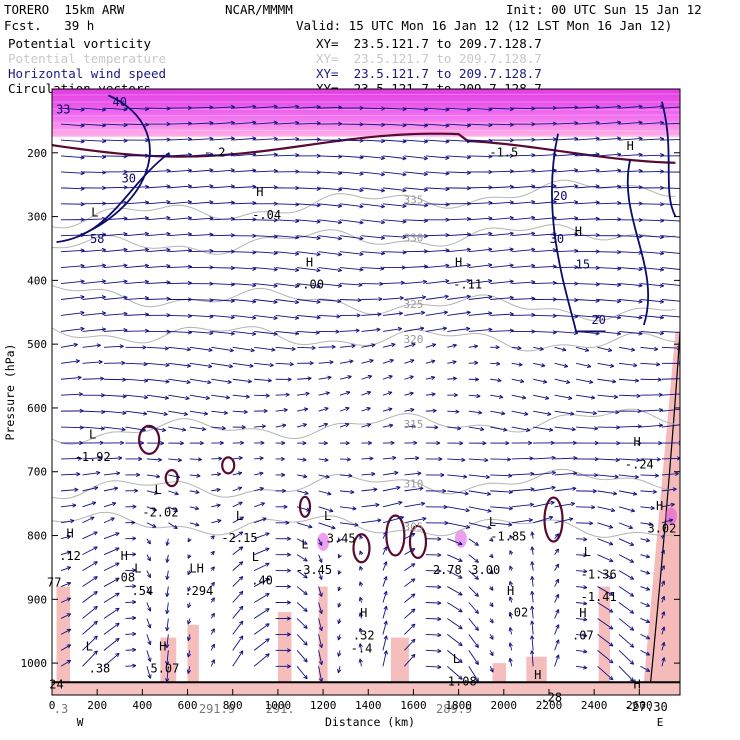  What do you see at coordinates (366, 151) in the screenshot?
I see `pv-streak` at bounding box center [366, 151].